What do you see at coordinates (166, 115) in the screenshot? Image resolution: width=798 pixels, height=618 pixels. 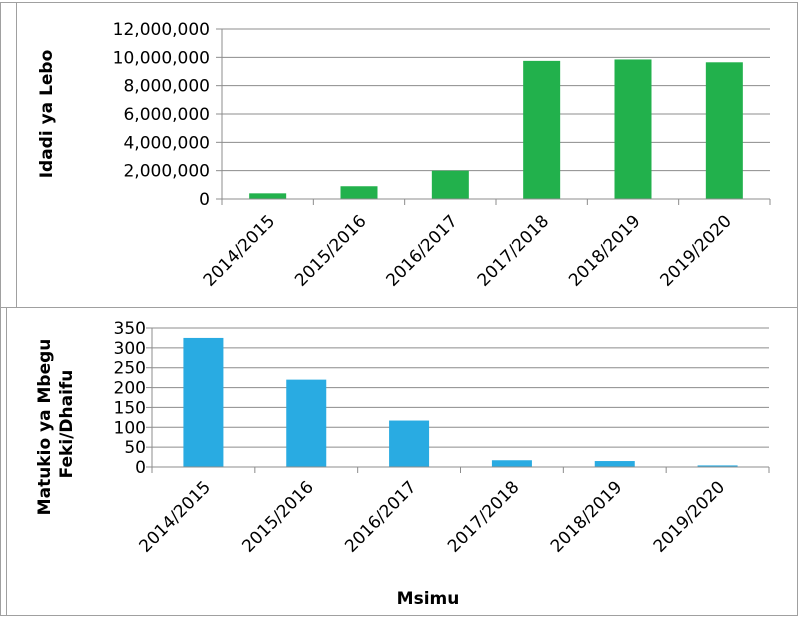 I see `y-tick-label: 6,000,000` at bounding box center [166, 115].